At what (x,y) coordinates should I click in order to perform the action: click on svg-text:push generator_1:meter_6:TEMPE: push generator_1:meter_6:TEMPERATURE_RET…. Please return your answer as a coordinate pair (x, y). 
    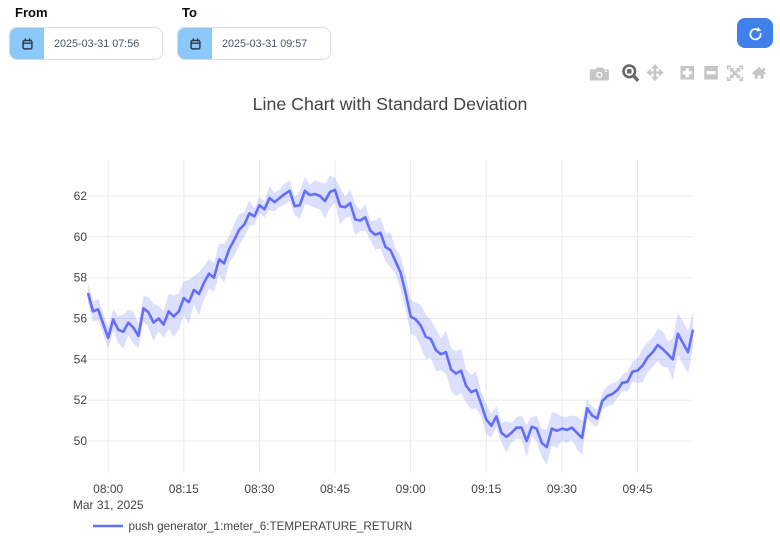
    Looking at the image, I should click on (271, 526).